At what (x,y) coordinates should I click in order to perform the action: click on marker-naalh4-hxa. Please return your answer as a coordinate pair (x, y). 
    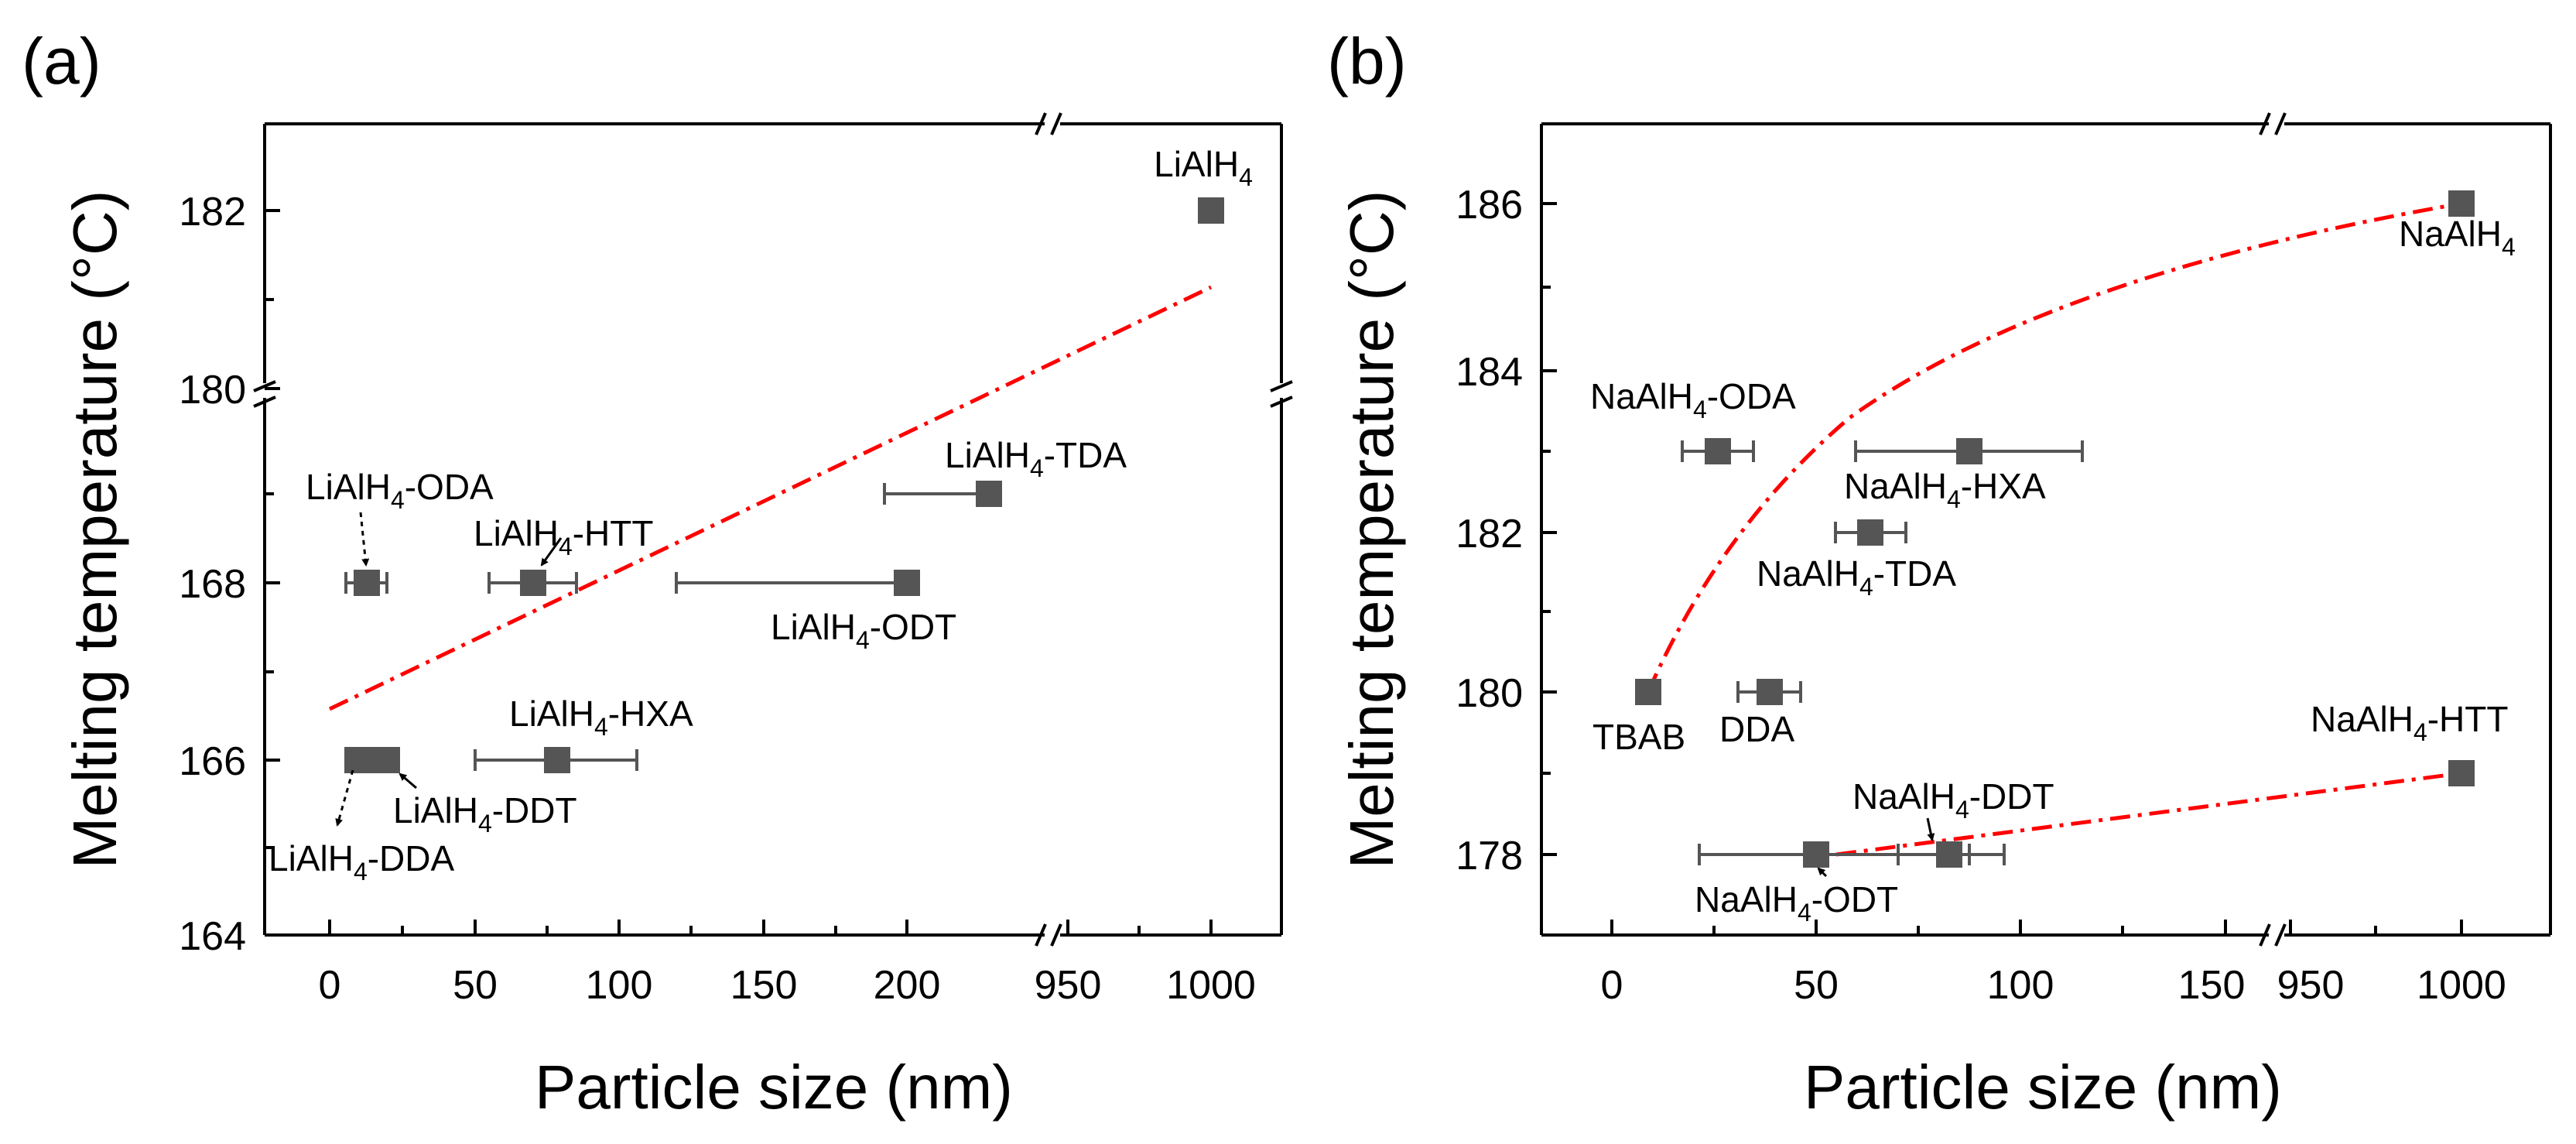
    Looking at the image, I should click on (1969, 451).